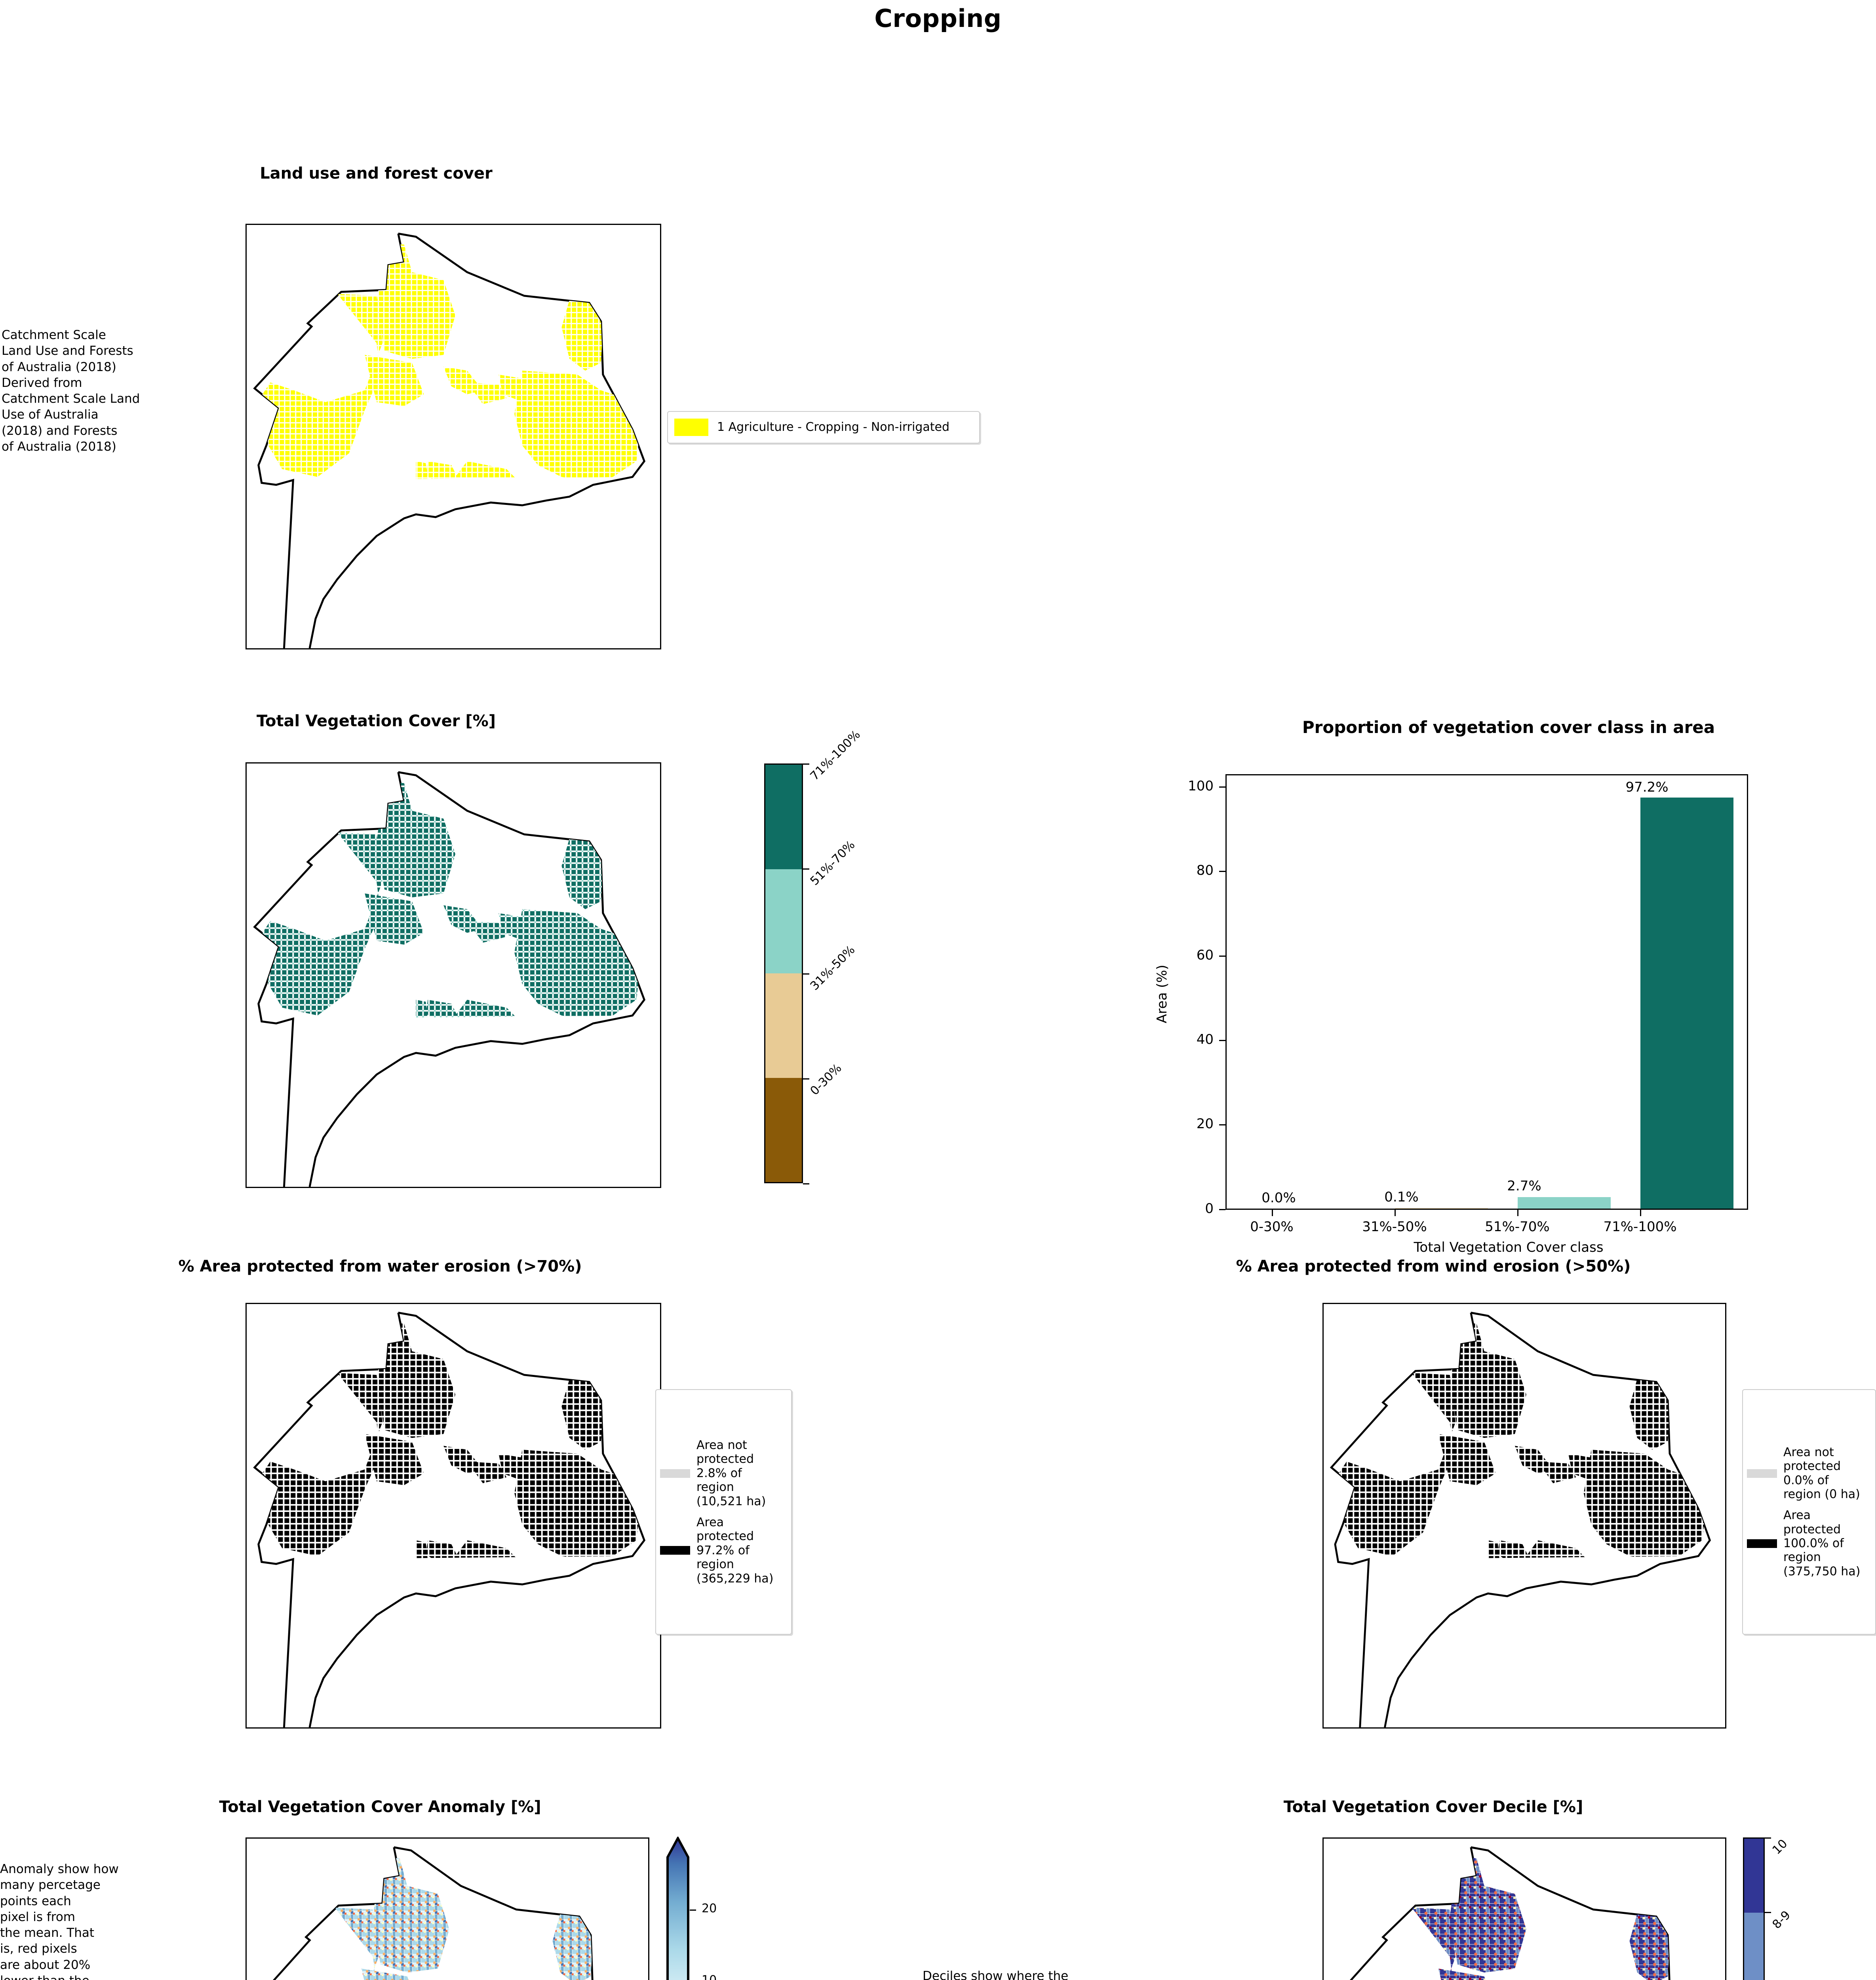 The image size is (1876, 1980). I want to click on y-tick-label: 40, so click(1205, 1039).